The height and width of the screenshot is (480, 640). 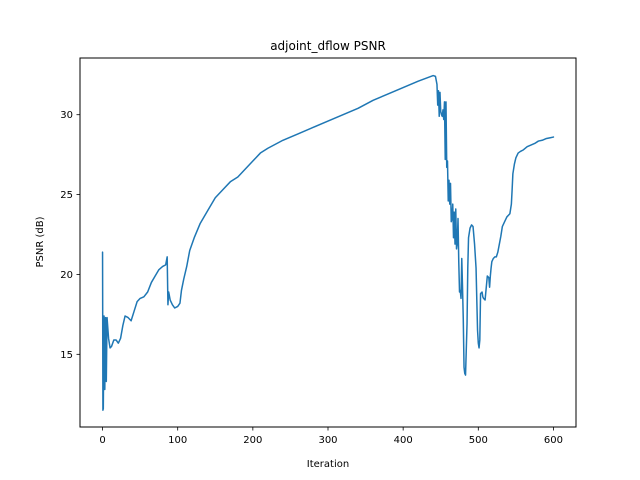 I want to click on y-tick-label: 20, so click(x=66, y=275).